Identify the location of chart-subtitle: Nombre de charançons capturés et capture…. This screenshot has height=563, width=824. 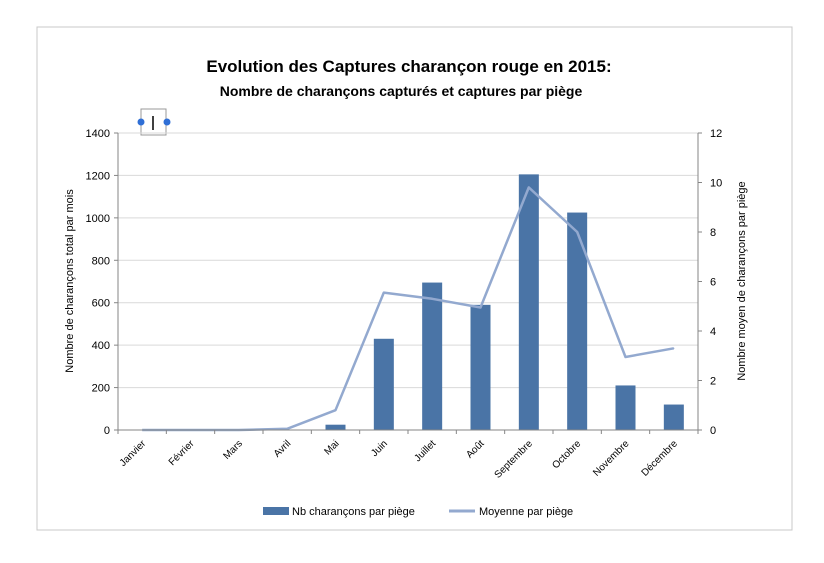
(401, 91).